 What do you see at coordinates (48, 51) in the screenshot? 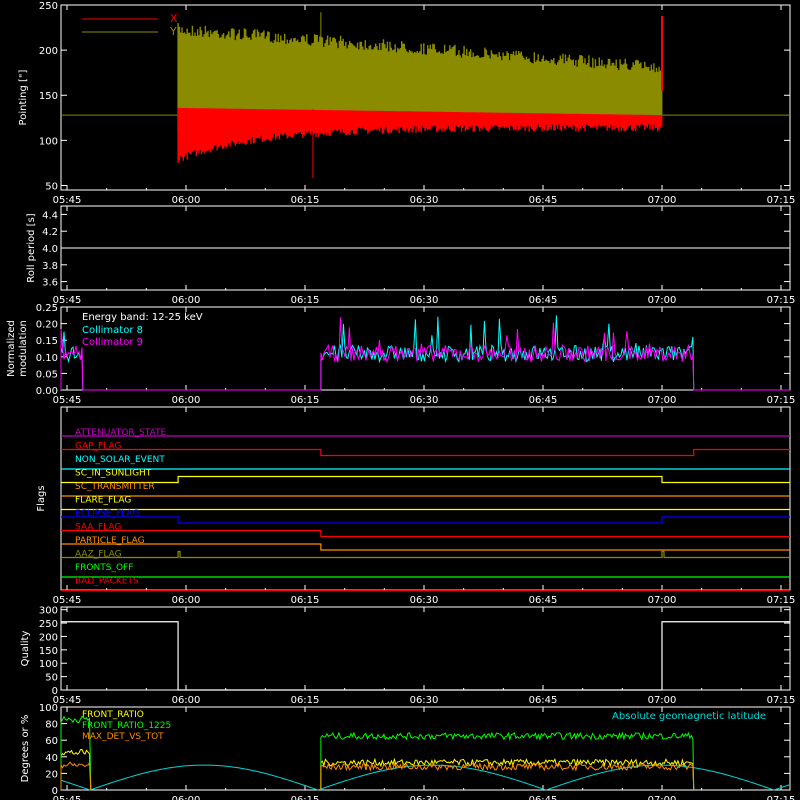
I see `pointing-tick-label: 200` at bounding box center [48, 51].